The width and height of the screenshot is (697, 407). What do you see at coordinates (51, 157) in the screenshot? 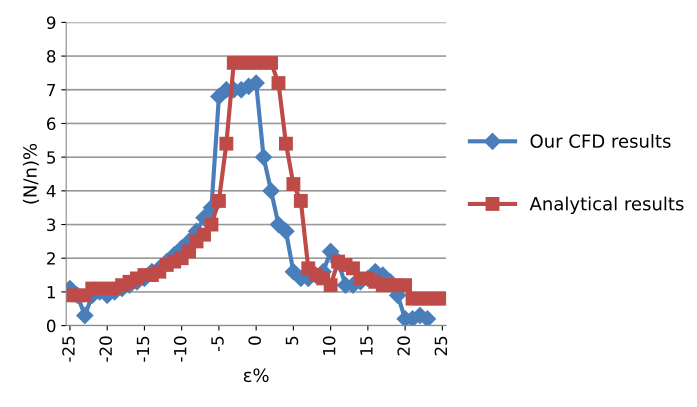
I see `y-tick-label: 5` at bounding box center [51, 157].